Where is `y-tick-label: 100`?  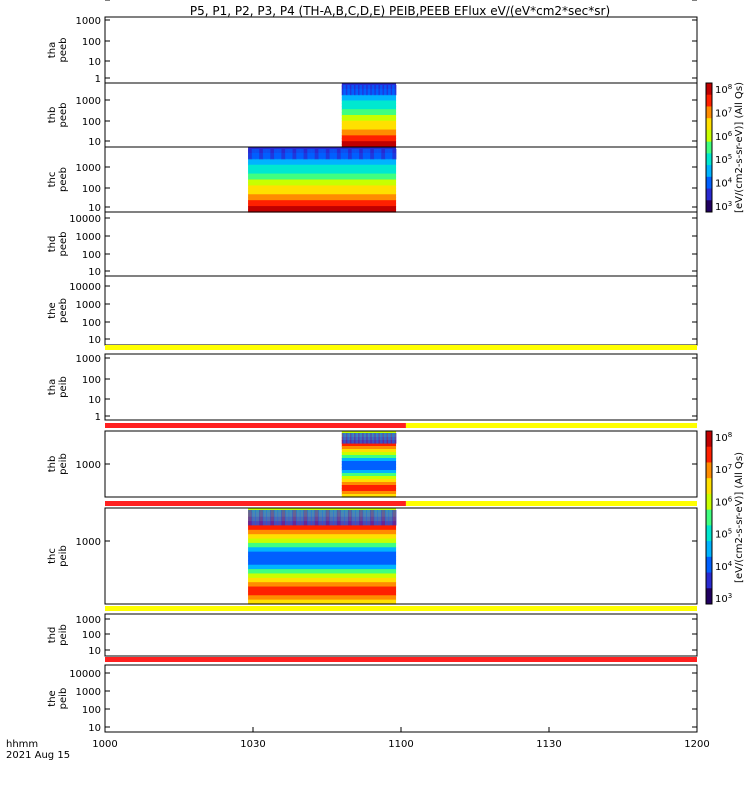 y-tick-label: 100 is located at coordinates (91, 42).